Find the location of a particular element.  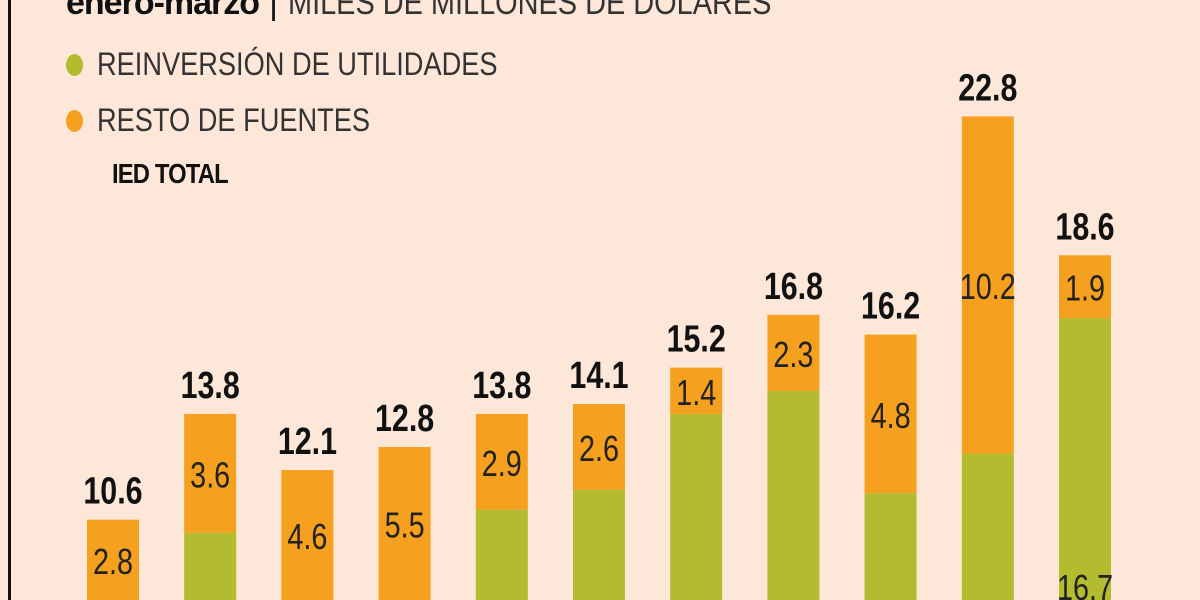

label-total: 16.8 is located at coordinates (793, 287).